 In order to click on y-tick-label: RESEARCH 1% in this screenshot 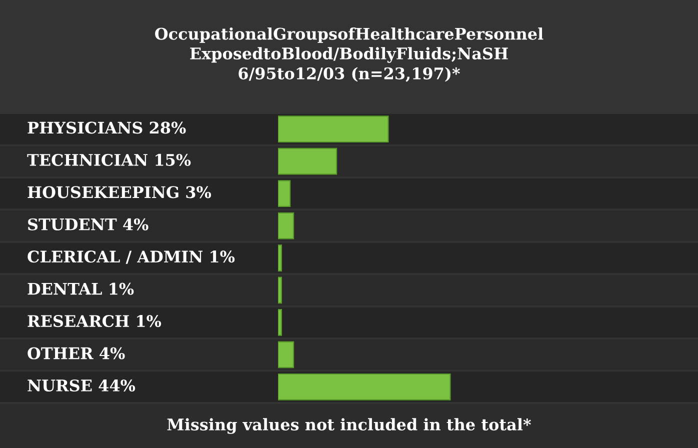, I will do `click(95, 321)`.